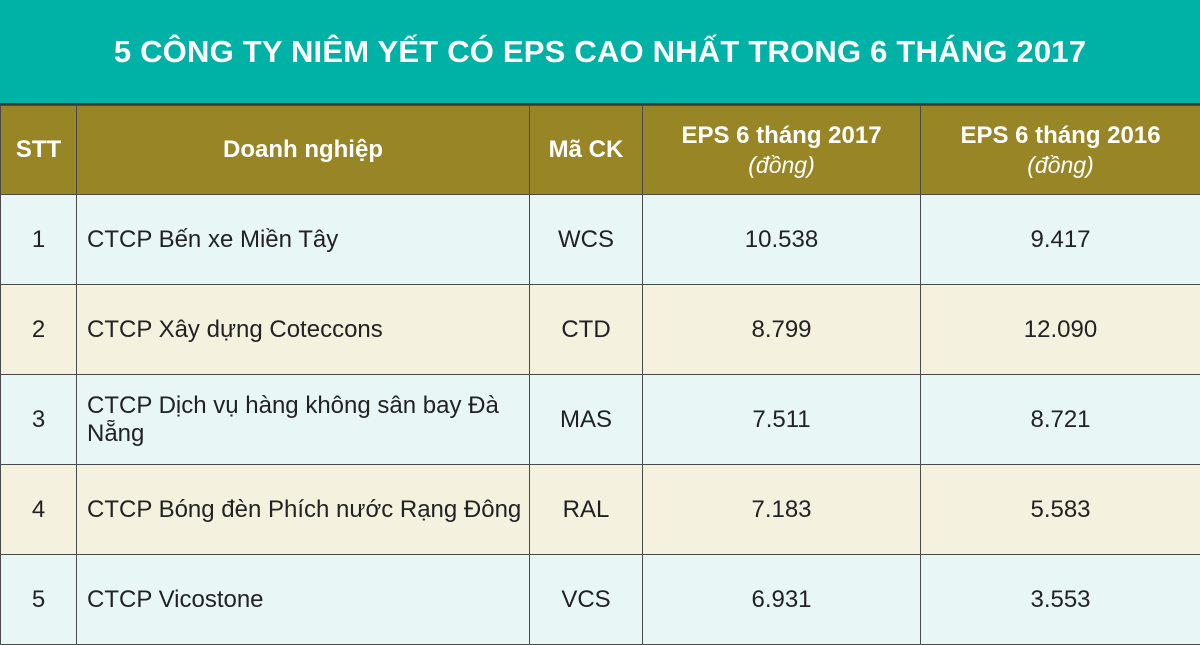 This screenshot has width=1200, height=645. What do you see at coordinates (303, 600) in the screenshot?
I see `cell-company: CTCP Vicostone` at bounding box center [303, 600].